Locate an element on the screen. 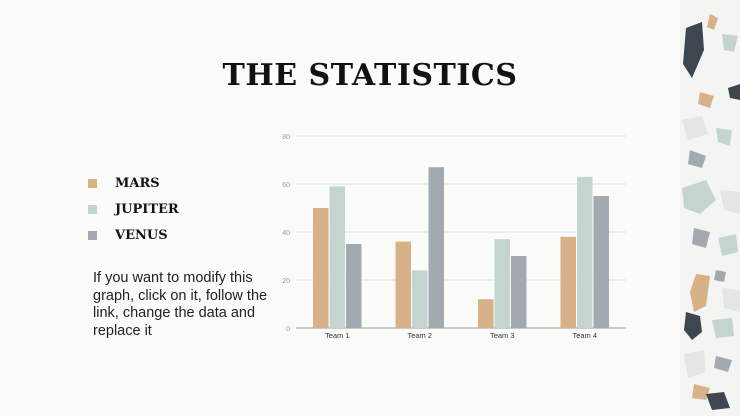  y-tick-label: 20 is located at coordinates (286, 281).